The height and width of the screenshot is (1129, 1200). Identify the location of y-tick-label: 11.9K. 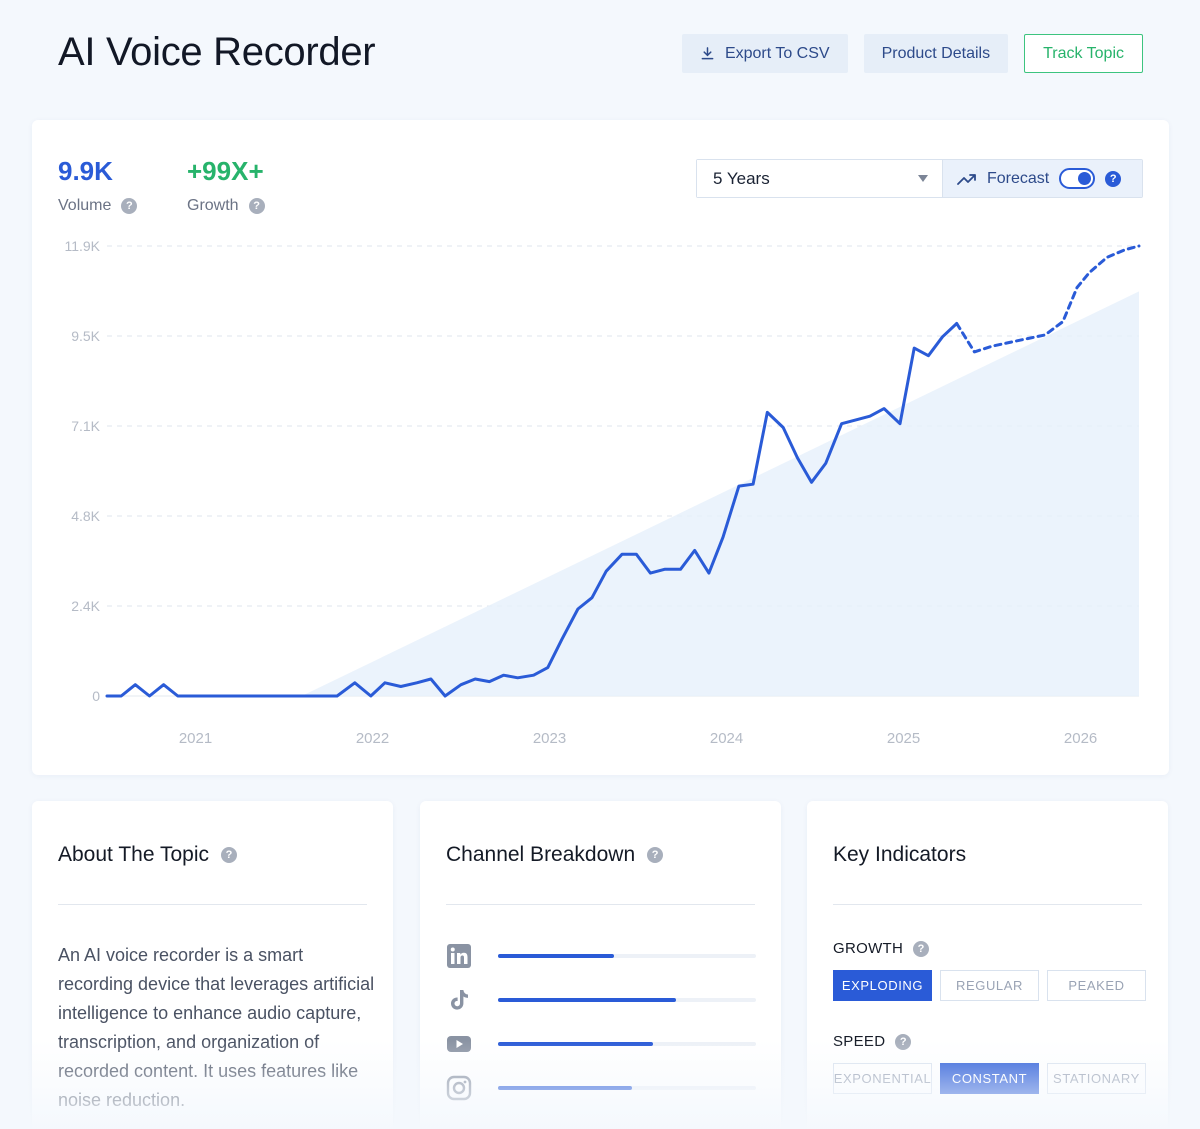
(82, 246).